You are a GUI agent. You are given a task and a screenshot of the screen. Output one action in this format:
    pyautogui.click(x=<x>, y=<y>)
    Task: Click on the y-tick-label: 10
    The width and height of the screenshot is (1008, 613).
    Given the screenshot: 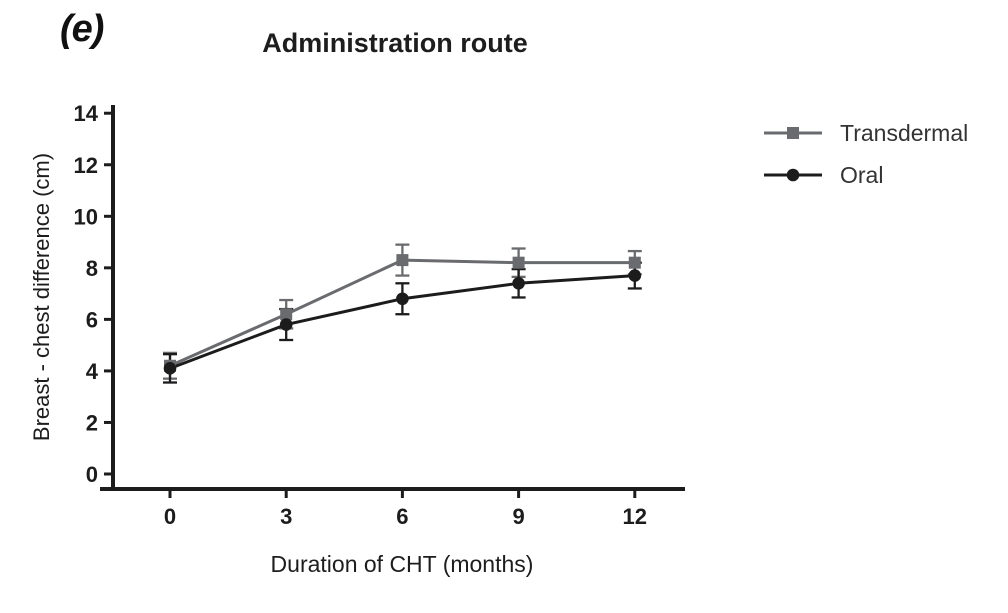 What is the action you would take?
    pyautogui.click(x=86, y=216)
    